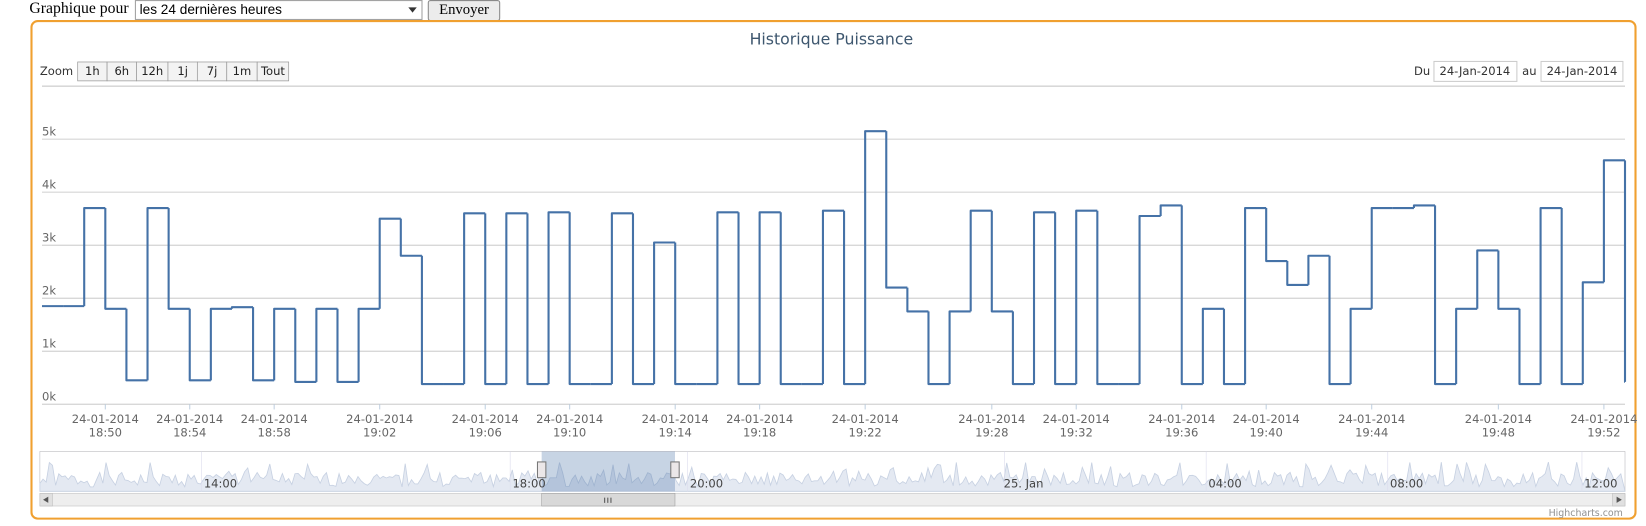 The width and height of the screenshot is (1646, 526). I want to click on x-tick-label-box: 24-01-2014 19:28, so click(992, 426).